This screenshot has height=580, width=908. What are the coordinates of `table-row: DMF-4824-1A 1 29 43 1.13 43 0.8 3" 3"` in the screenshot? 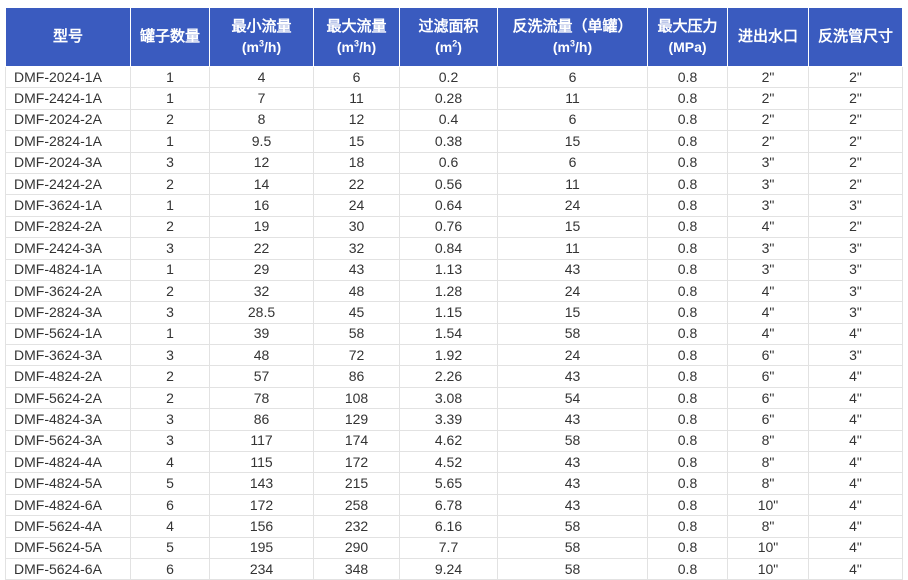 It's located at (454, 269).